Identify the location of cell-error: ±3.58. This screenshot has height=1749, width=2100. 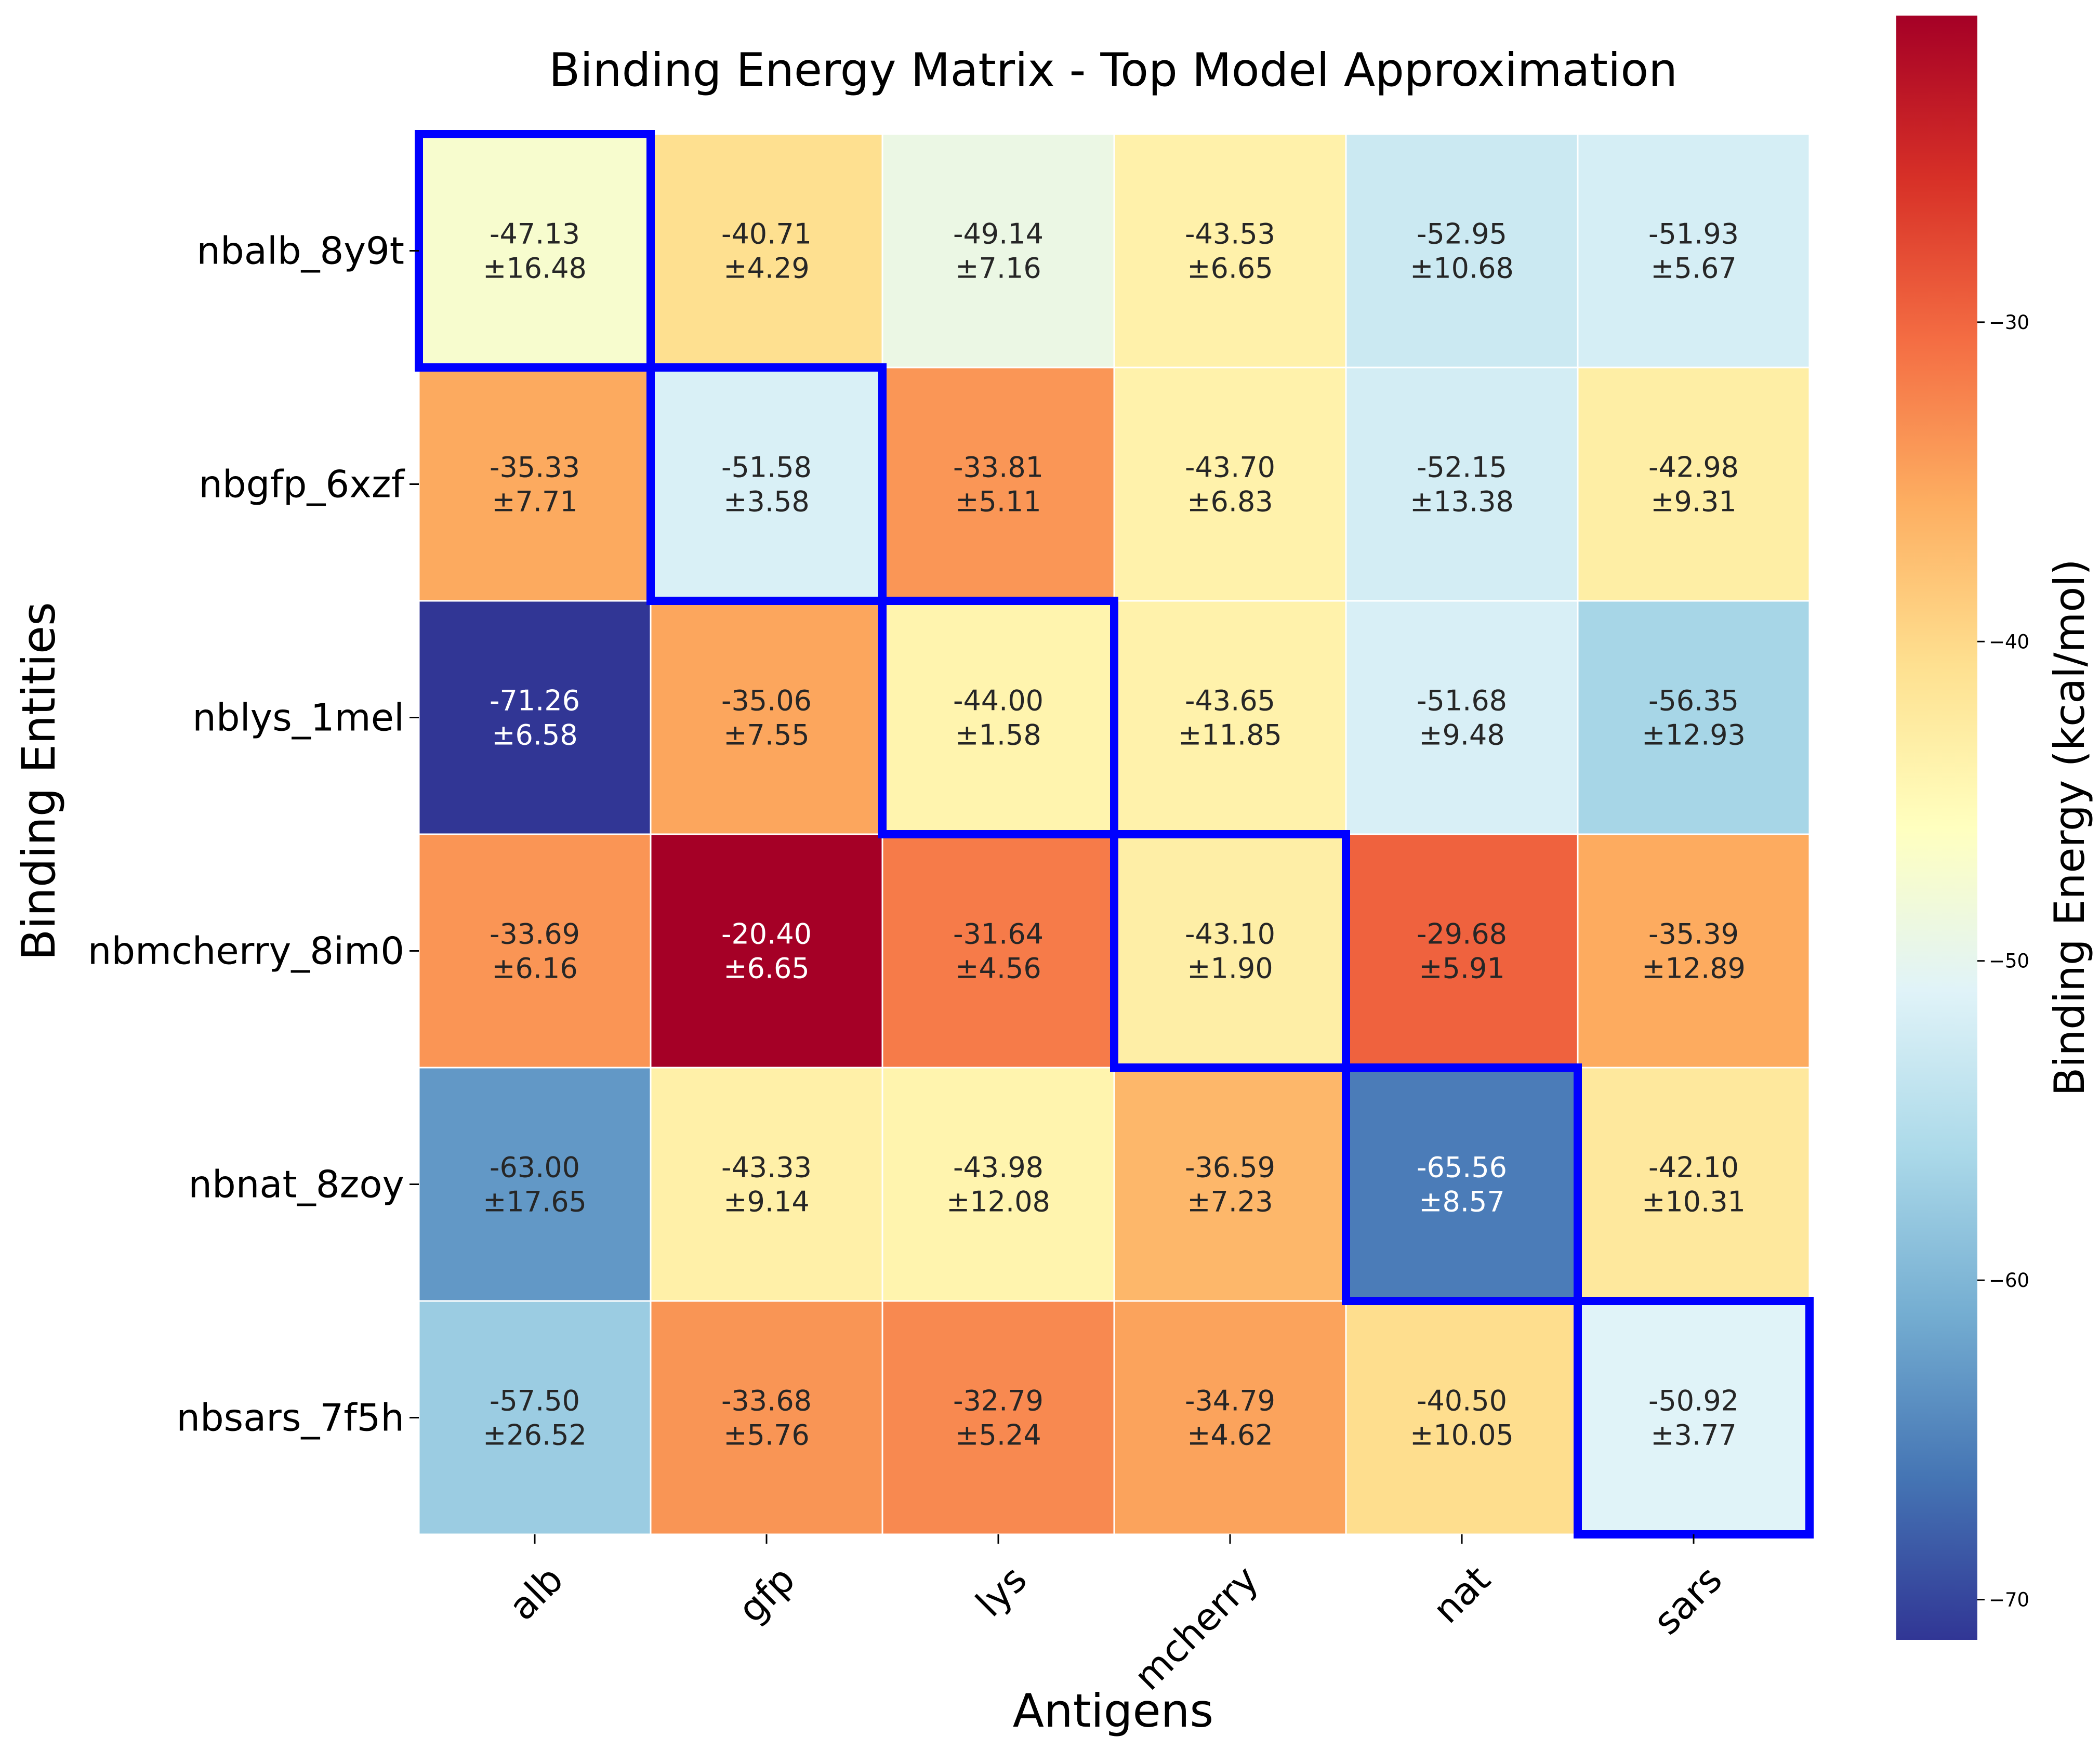
(766, 501).